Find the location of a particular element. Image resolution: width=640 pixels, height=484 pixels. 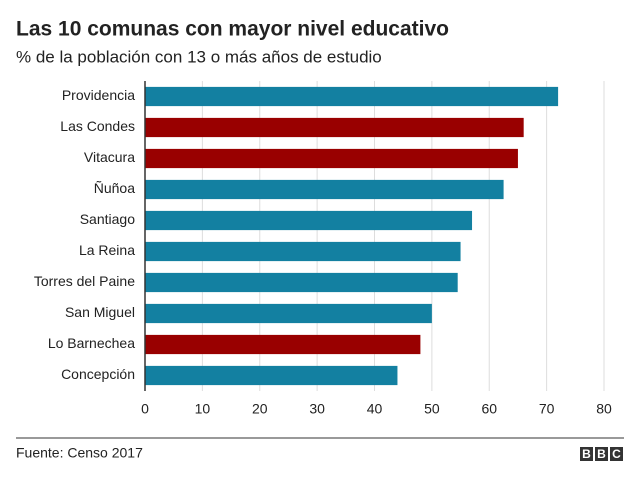

y-tick-label: Ñuñoa is located at coordinates (114, 188).